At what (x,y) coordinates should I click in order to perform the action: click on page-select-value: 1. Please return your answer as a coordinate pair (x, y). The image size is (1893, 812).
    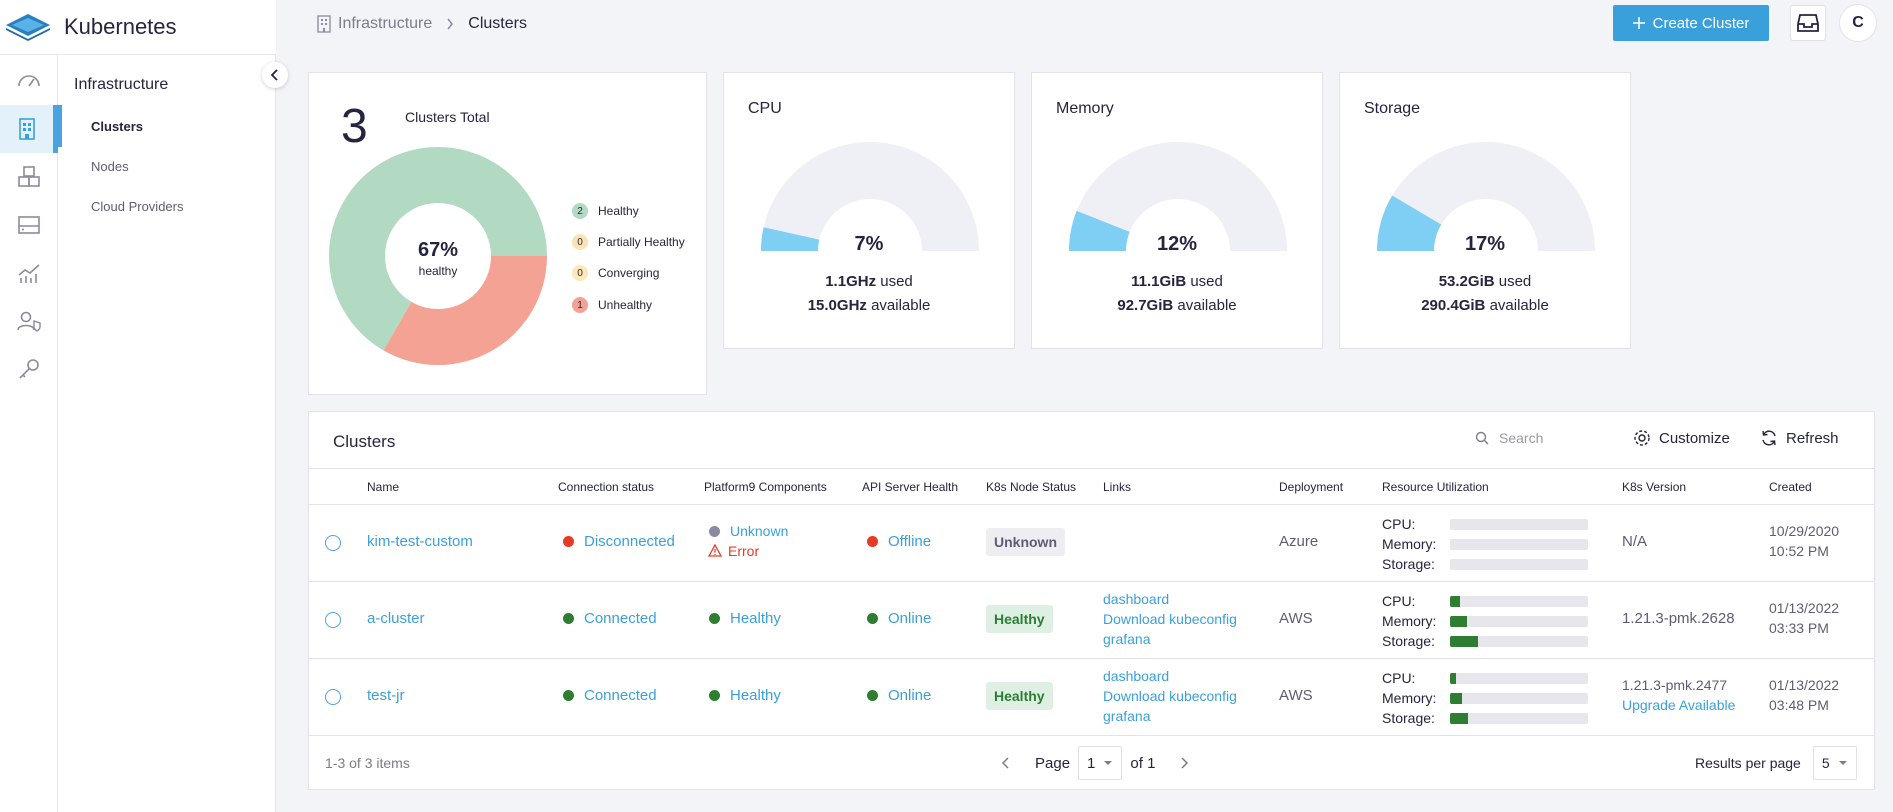
    Looking at the image, I should click on (1091, 763).